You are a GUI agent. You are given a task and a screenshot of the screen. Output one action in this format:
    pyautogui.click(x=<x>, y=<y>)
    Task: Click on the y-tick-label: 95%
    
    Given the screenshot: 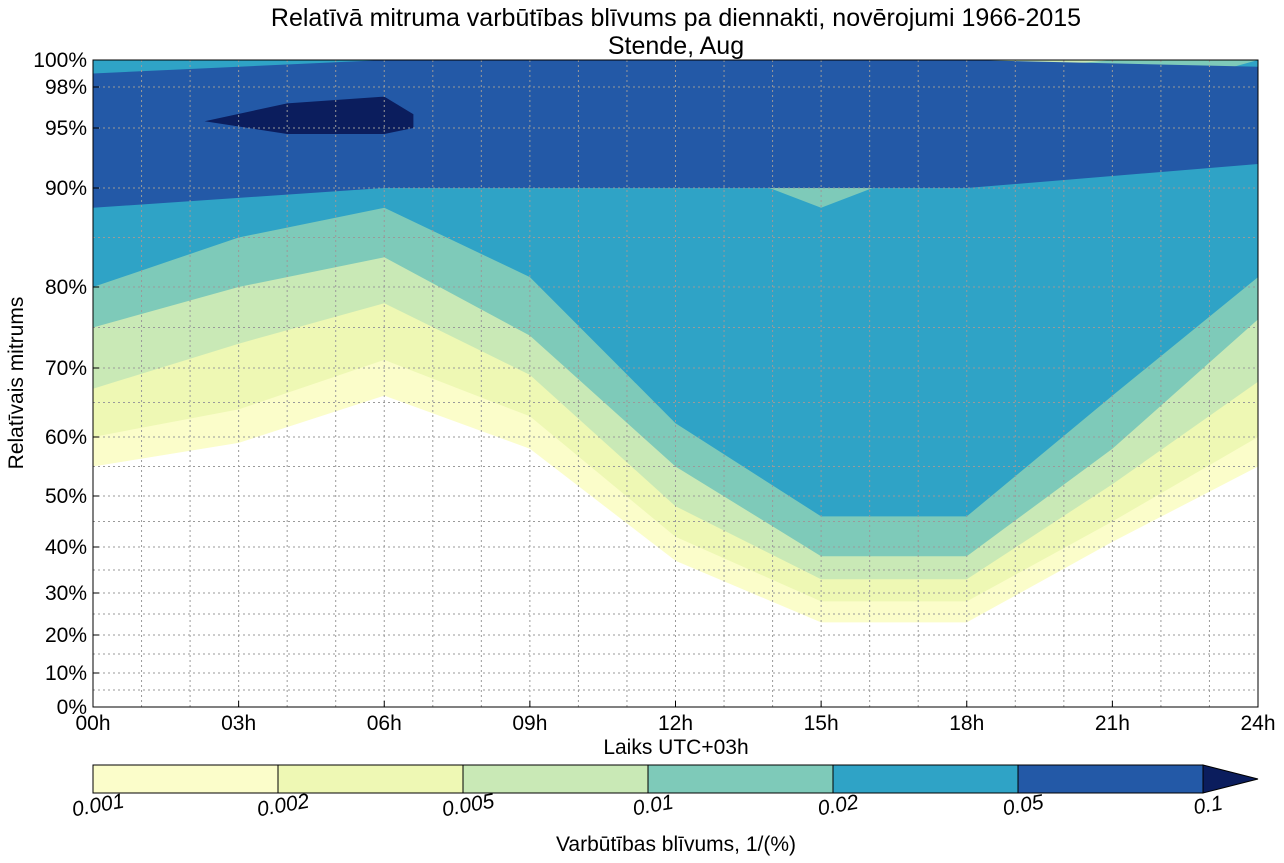 What is the action you would take?
    pyautogui.click(x=66, y=128)
    